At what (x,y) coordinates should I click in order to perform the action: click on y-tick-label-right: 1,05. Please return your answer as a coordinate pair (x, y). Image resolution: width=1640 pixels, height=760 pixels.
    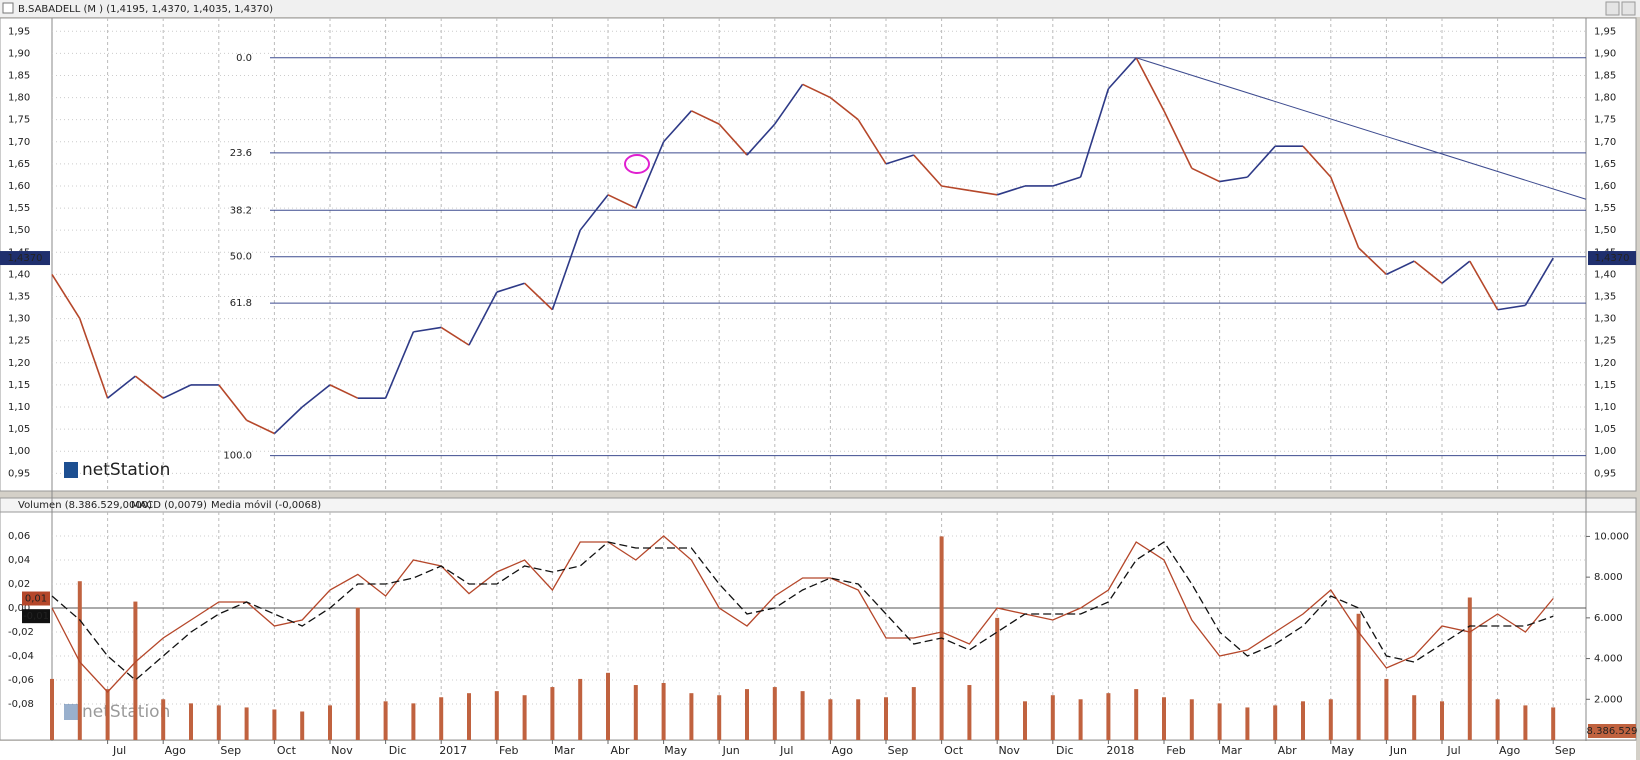
    Looking at the image, I should click on (1605, 429).